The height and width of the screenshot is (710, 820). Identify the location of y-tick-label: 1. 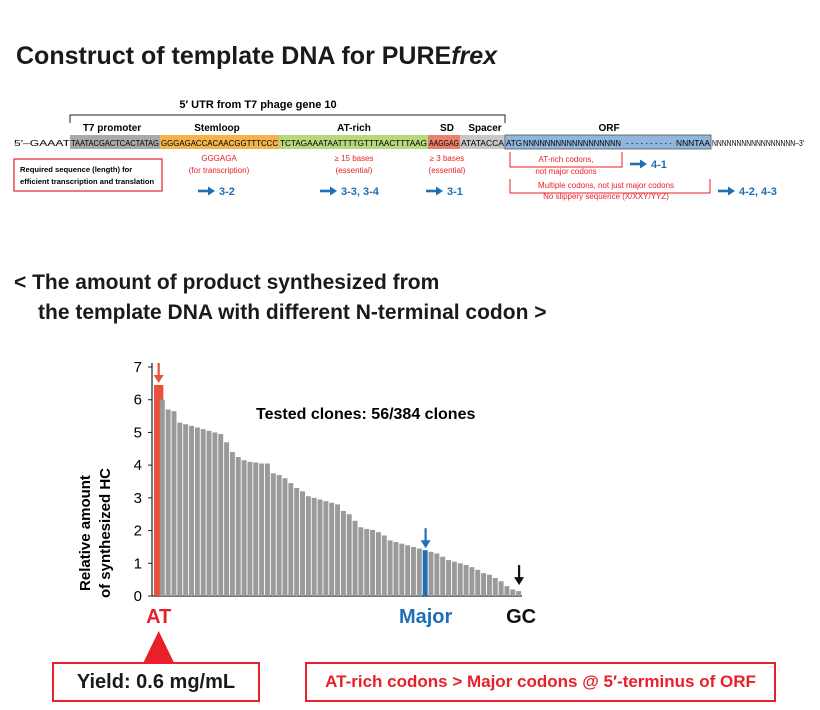
(138, 563).